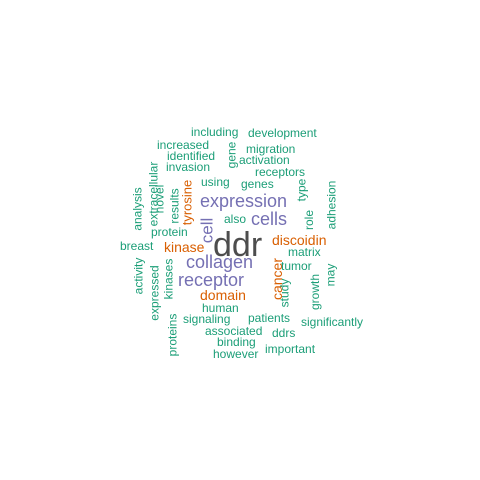 This screenshot has height=480, width=480. Describe the element at coordinates (215, 182) in the screenshot. I see `word-using: using` at that location.